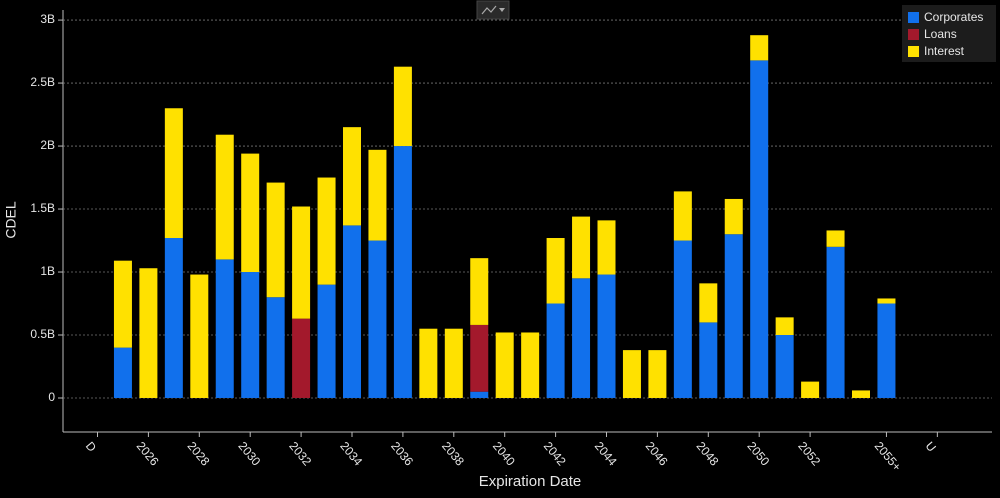  I want to click on y-tick-label: 0.5B, so click(42, 334).